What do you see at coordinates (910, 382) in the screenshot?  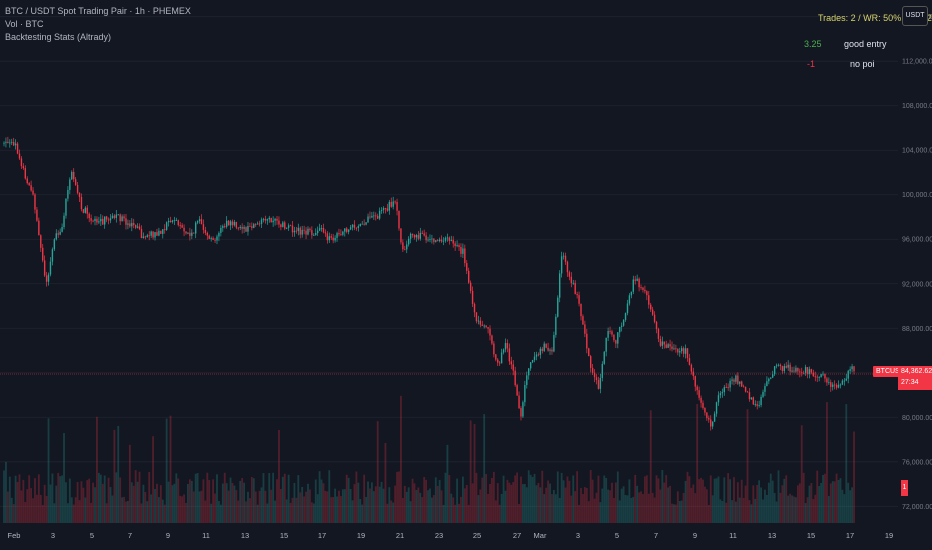 I see `countdown-timer: 27:34` at bounding box center [910, 382].